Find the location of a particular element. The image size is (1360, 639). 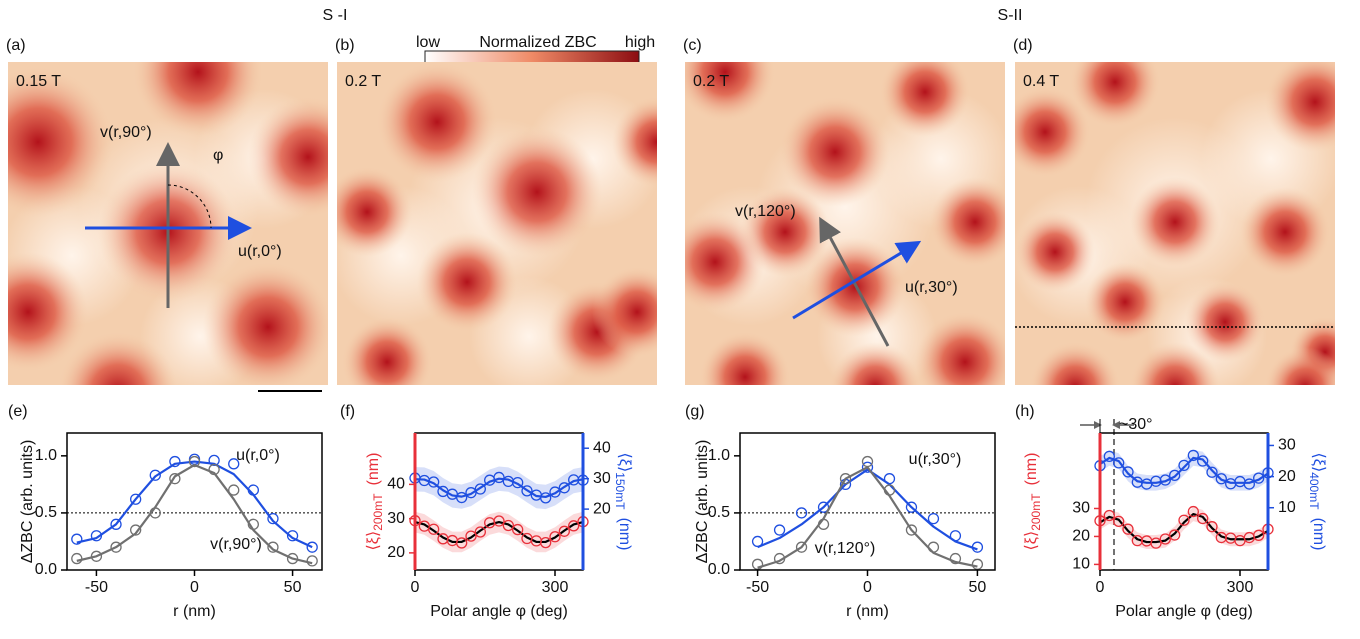

colorbar-low: low is located at coordinates (428, 42).